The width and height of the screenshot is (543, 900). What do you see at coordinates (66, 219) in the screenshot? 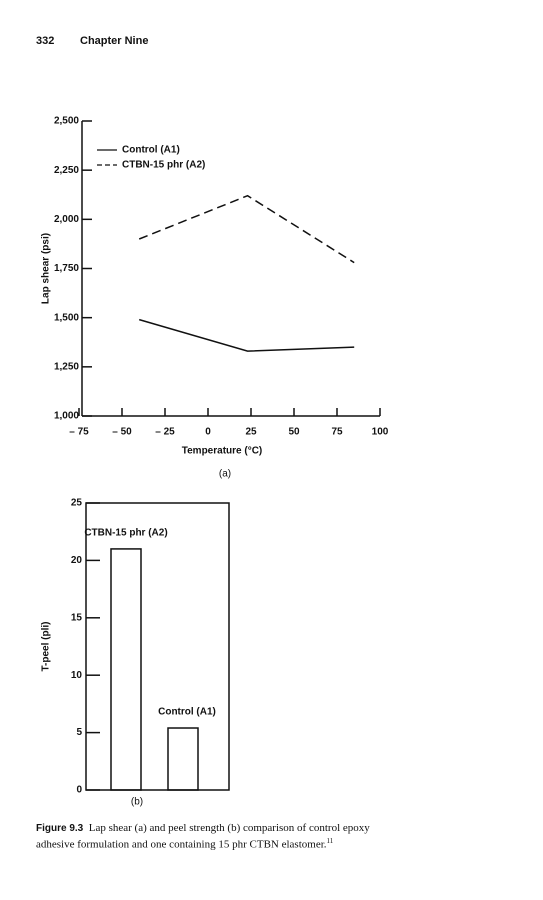
I see `y-tick-label: 2,000` at bounding box center [66, 219].